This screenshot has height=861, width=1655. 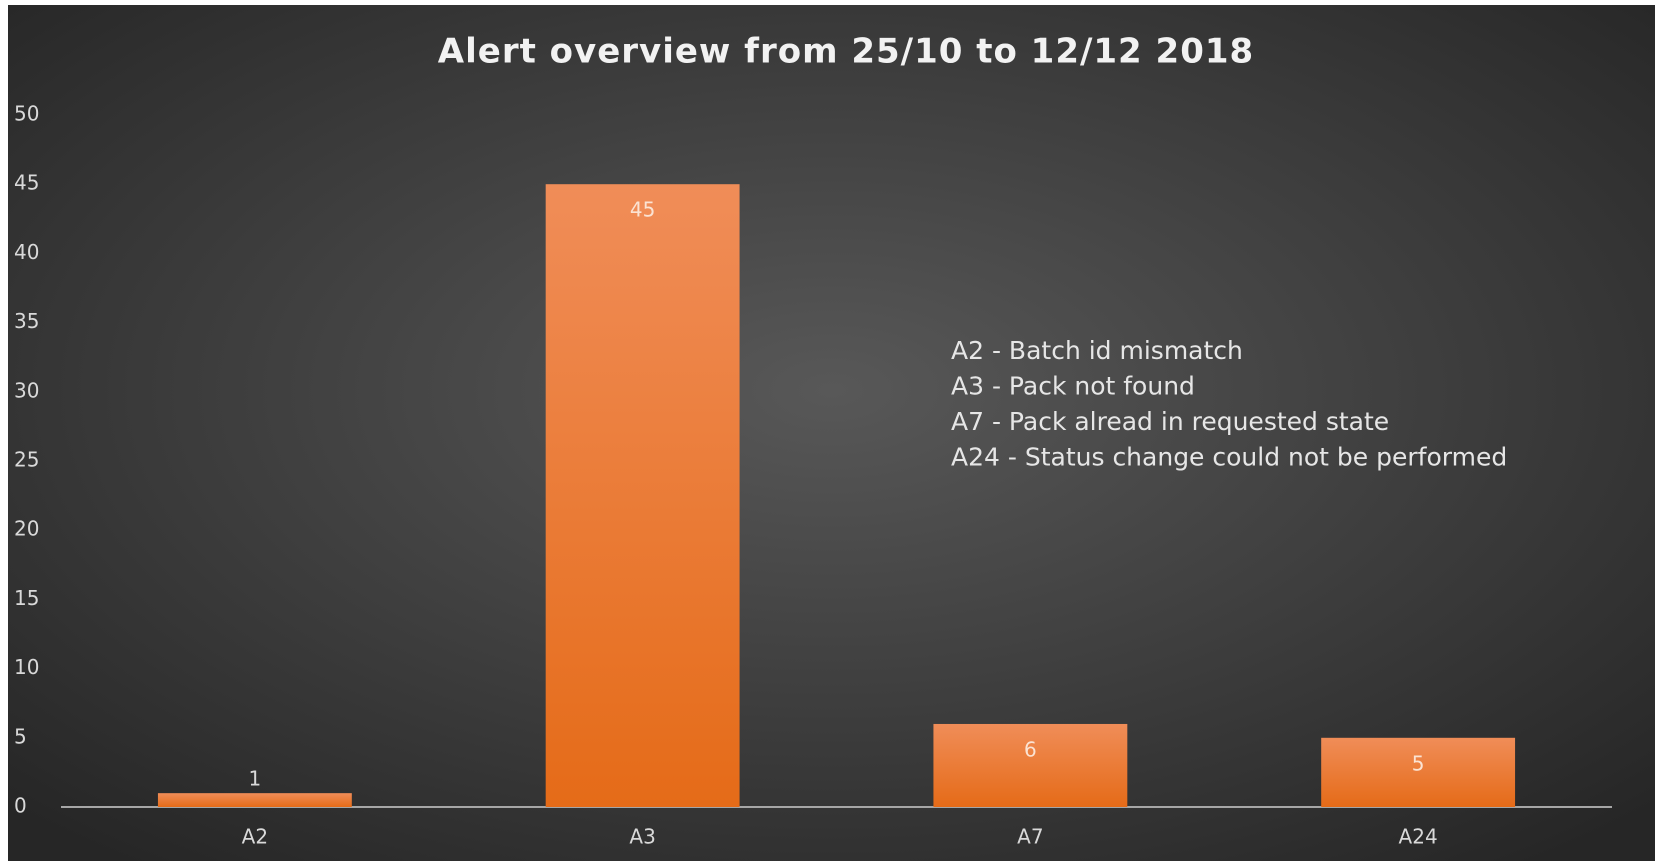 What do you see at coordinates (26, 183) in the screenshot?
I see `y-tick-label: 45` at bounding box center [26, 183].